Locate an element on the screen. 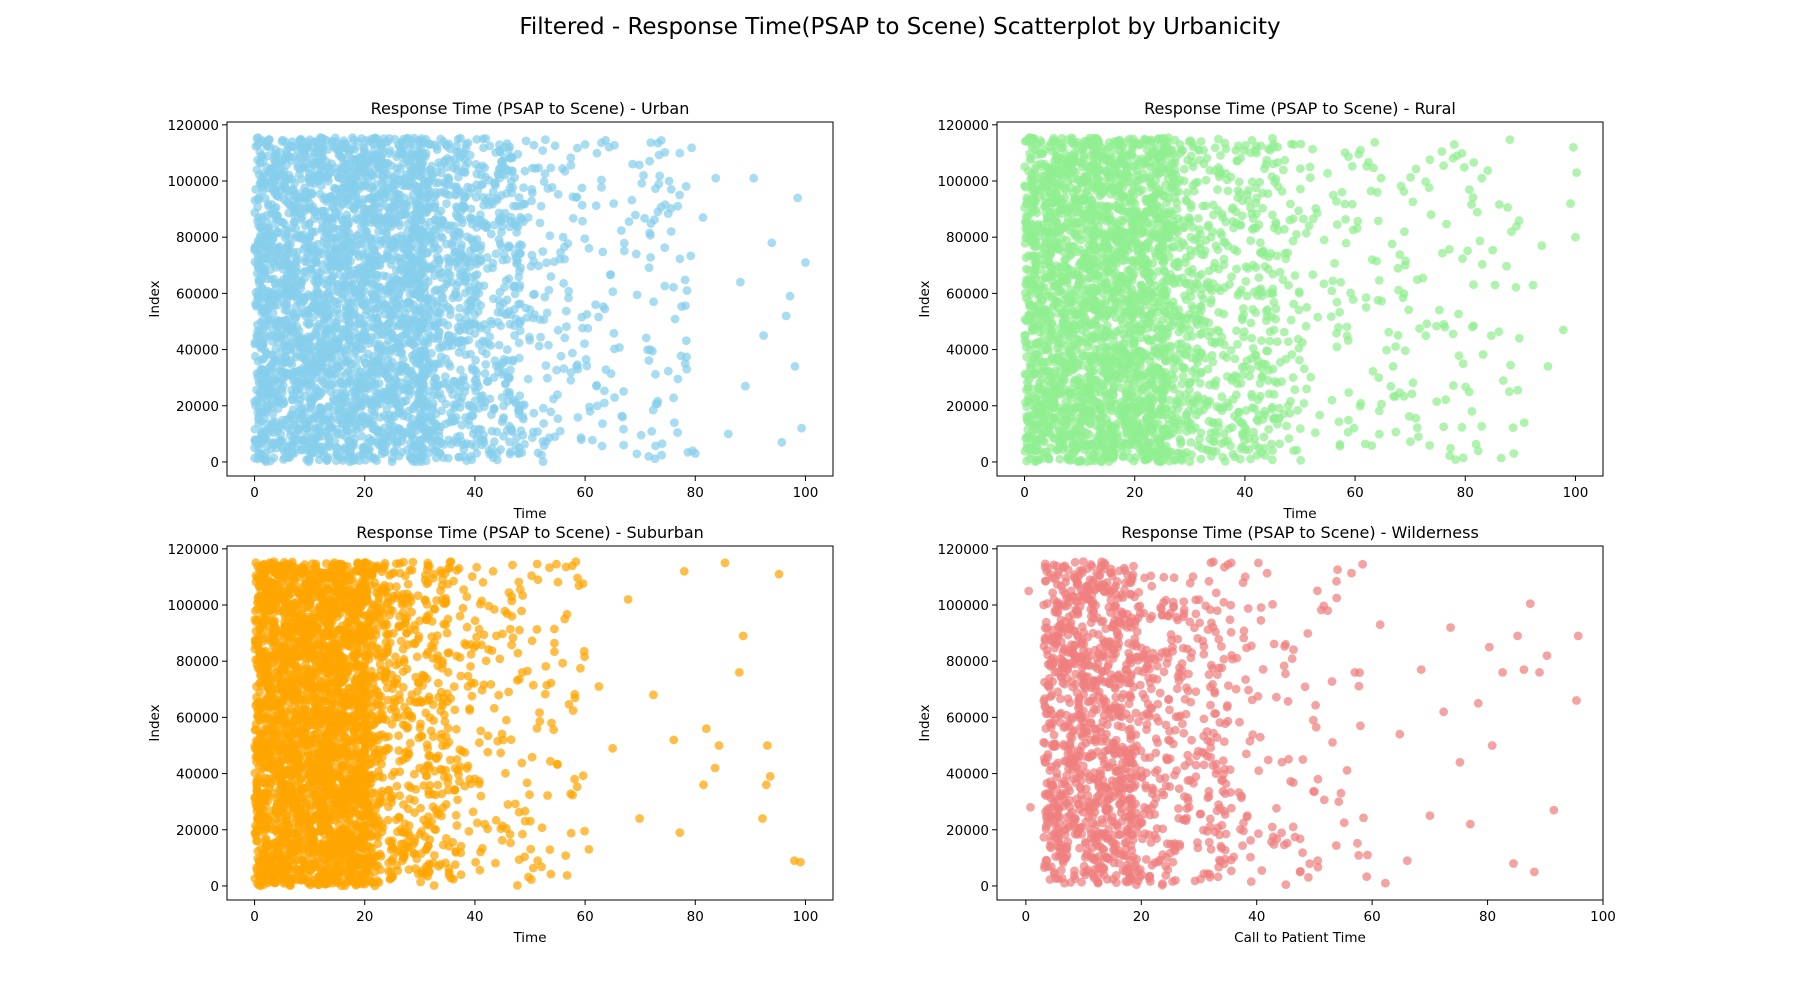 Image resolution: width=1800 pixels, height=1005 pixels. points-layer is located at coordinates (530, 300).